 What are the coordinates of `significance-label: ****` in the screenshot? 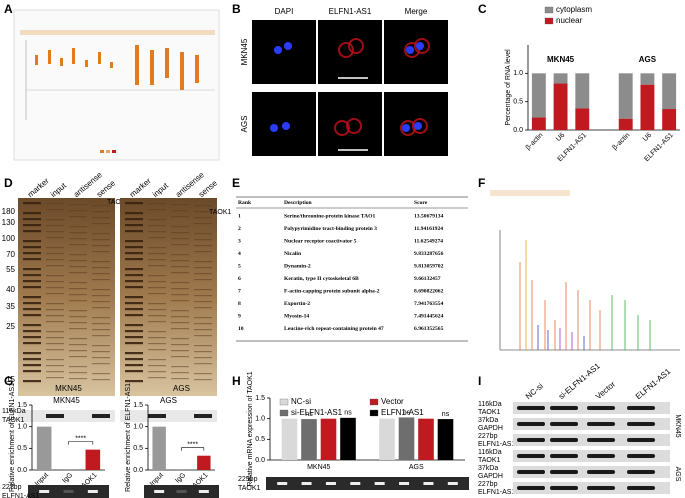 It's located at (80, 438).